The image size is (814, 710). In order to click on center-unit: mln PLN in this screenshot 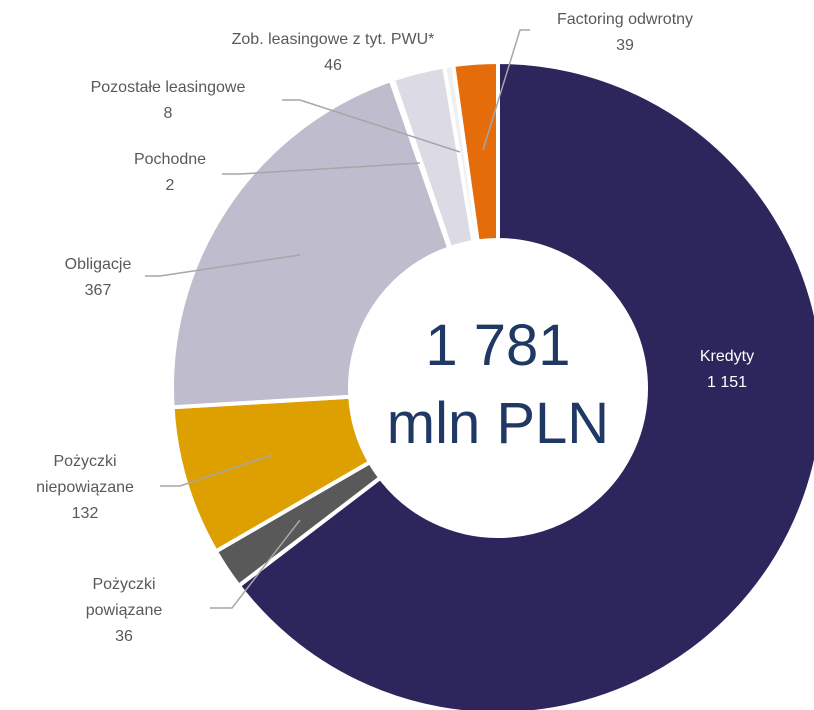, I will do `click(498, 423)`.